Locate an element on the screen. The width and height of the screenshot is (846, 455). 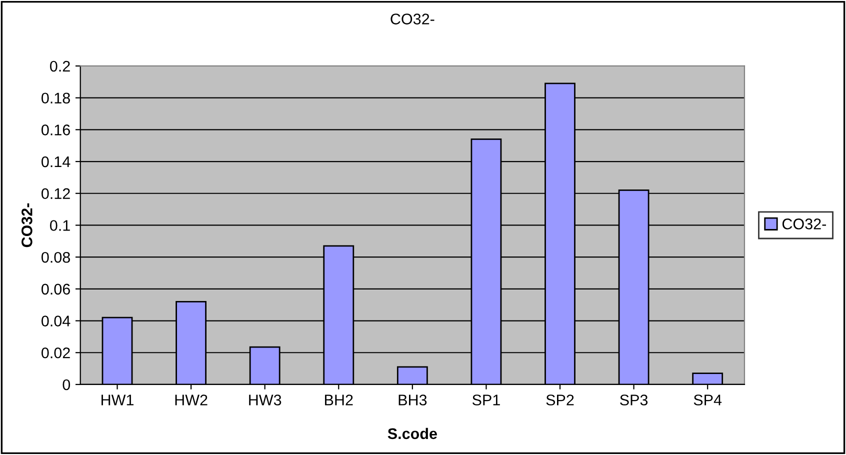
x-tick-label: BH3 is located at coordinates (412, 400).